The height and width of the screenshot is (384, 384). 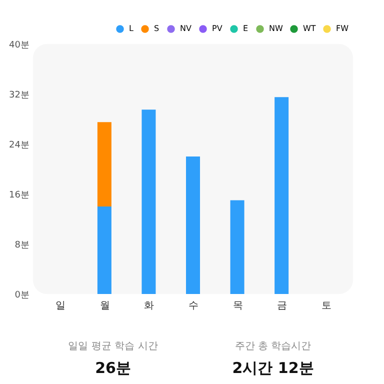 What do you see at coordinates (149, 306) in the screenshot?
I see `x-tick-label: 화` at bounding box center [149, 306].